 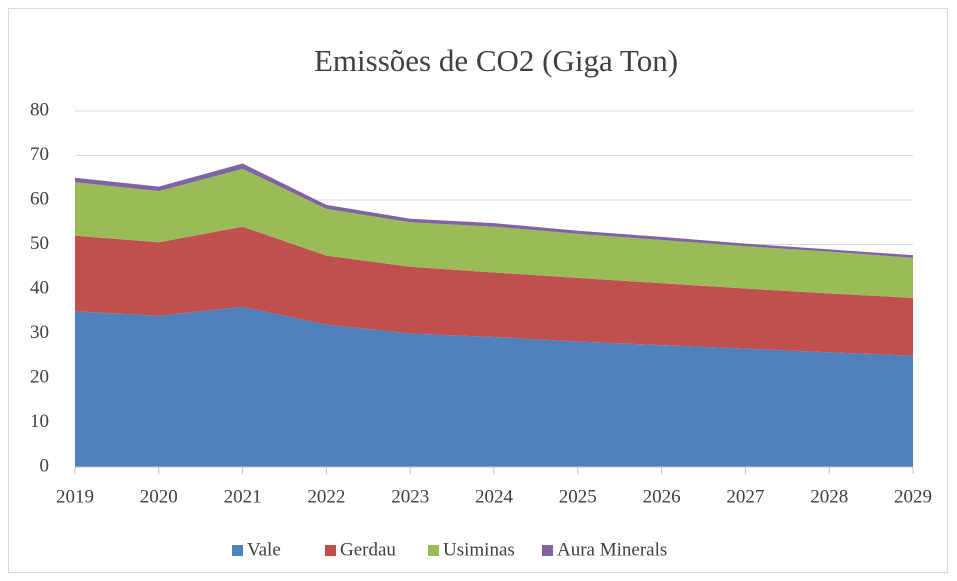 I want to click on x-tick-label: 2019, so click(x=75, y=496).